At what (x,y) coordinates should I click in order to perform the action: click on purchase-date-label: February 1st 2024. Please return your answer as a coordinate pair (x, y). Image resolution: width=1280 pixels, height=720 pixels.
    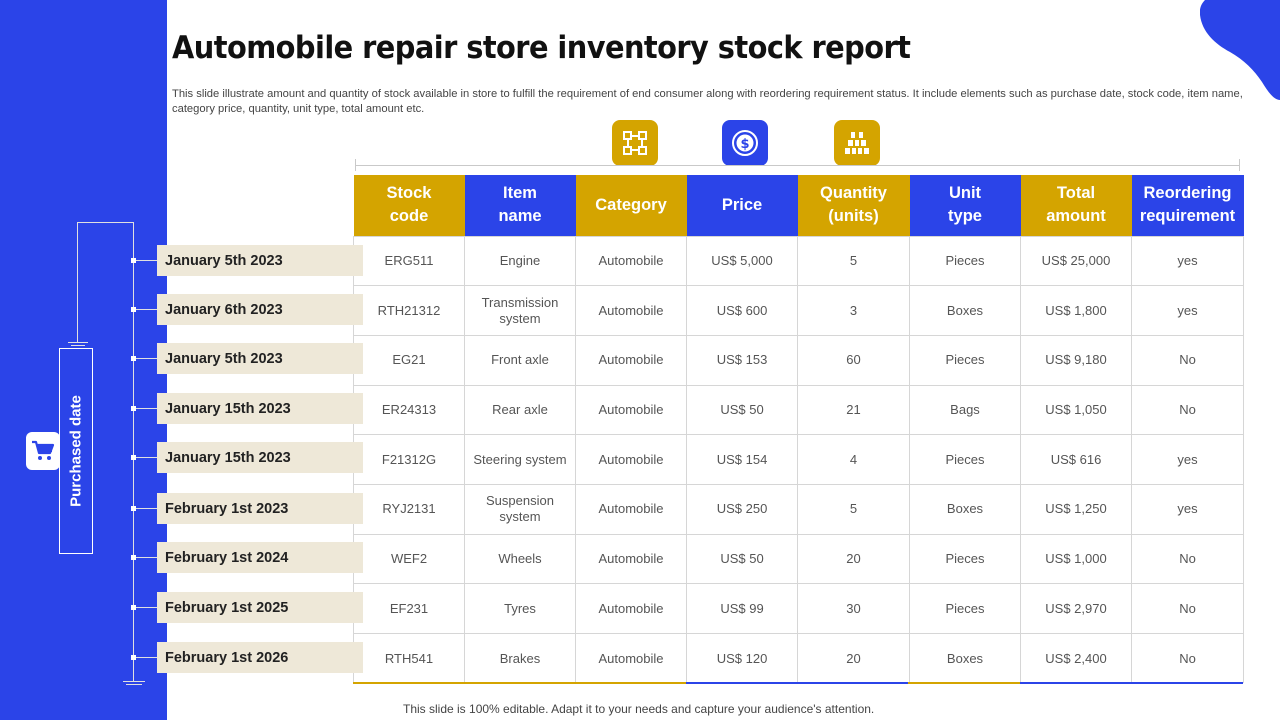
    Looking at the image, I should click on (260, 557).